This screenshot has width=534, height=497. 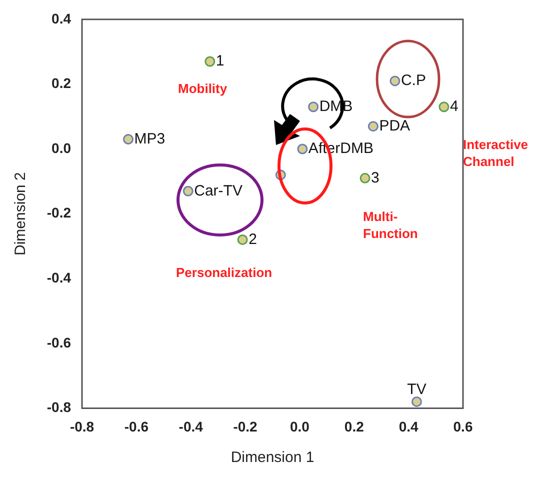 What do you see at coordinates (272, 457) in the screenshot?
I see `x-axis-title: Dimension 1` at bounding box center [272, 457].